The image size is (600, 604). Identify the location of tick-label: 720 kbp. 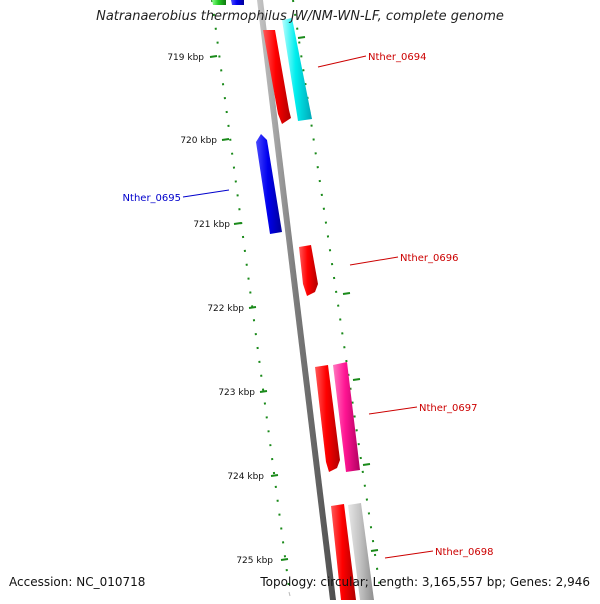
(198, 141).